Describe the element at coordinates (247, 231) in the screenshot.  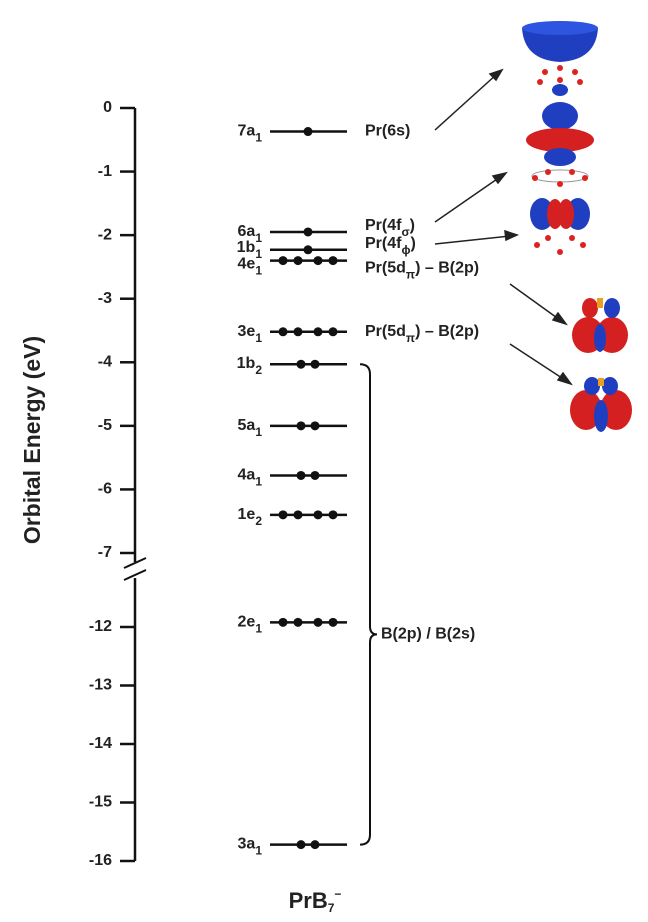
I see `text-part: 6a` at that location.